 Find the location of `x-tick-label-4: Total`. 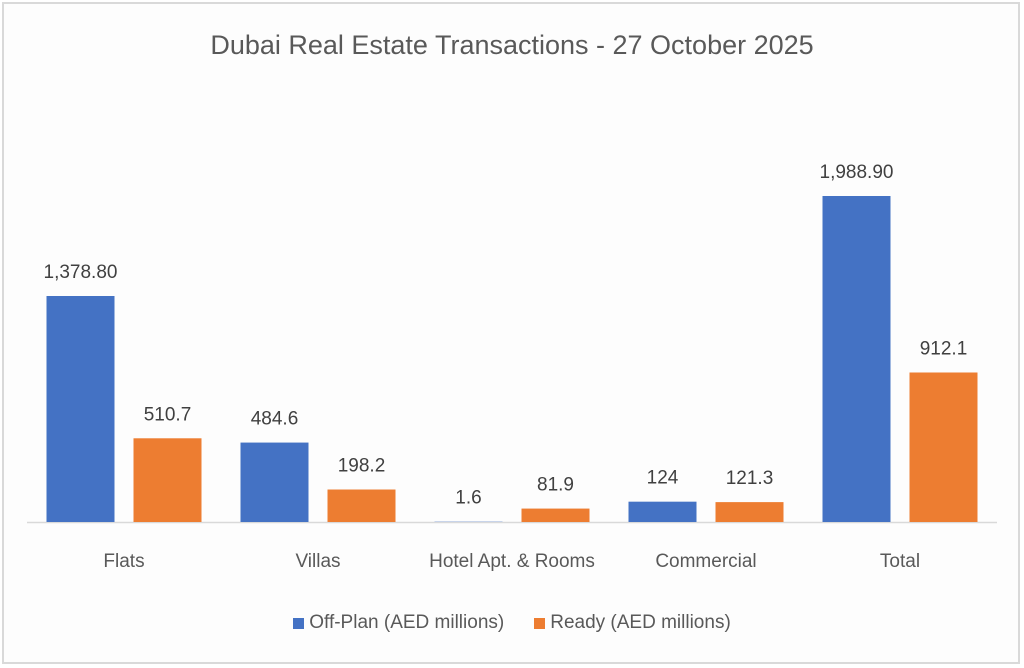

x-tick-label-4: Total is located at coordinates (900, 561).